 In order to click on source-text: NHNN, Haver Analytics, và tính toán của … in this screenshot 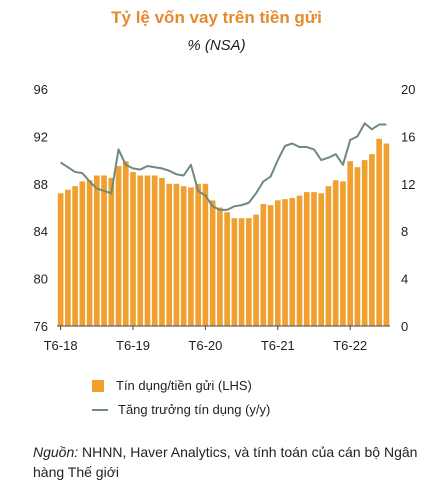, I will do `click(225, 462)`.